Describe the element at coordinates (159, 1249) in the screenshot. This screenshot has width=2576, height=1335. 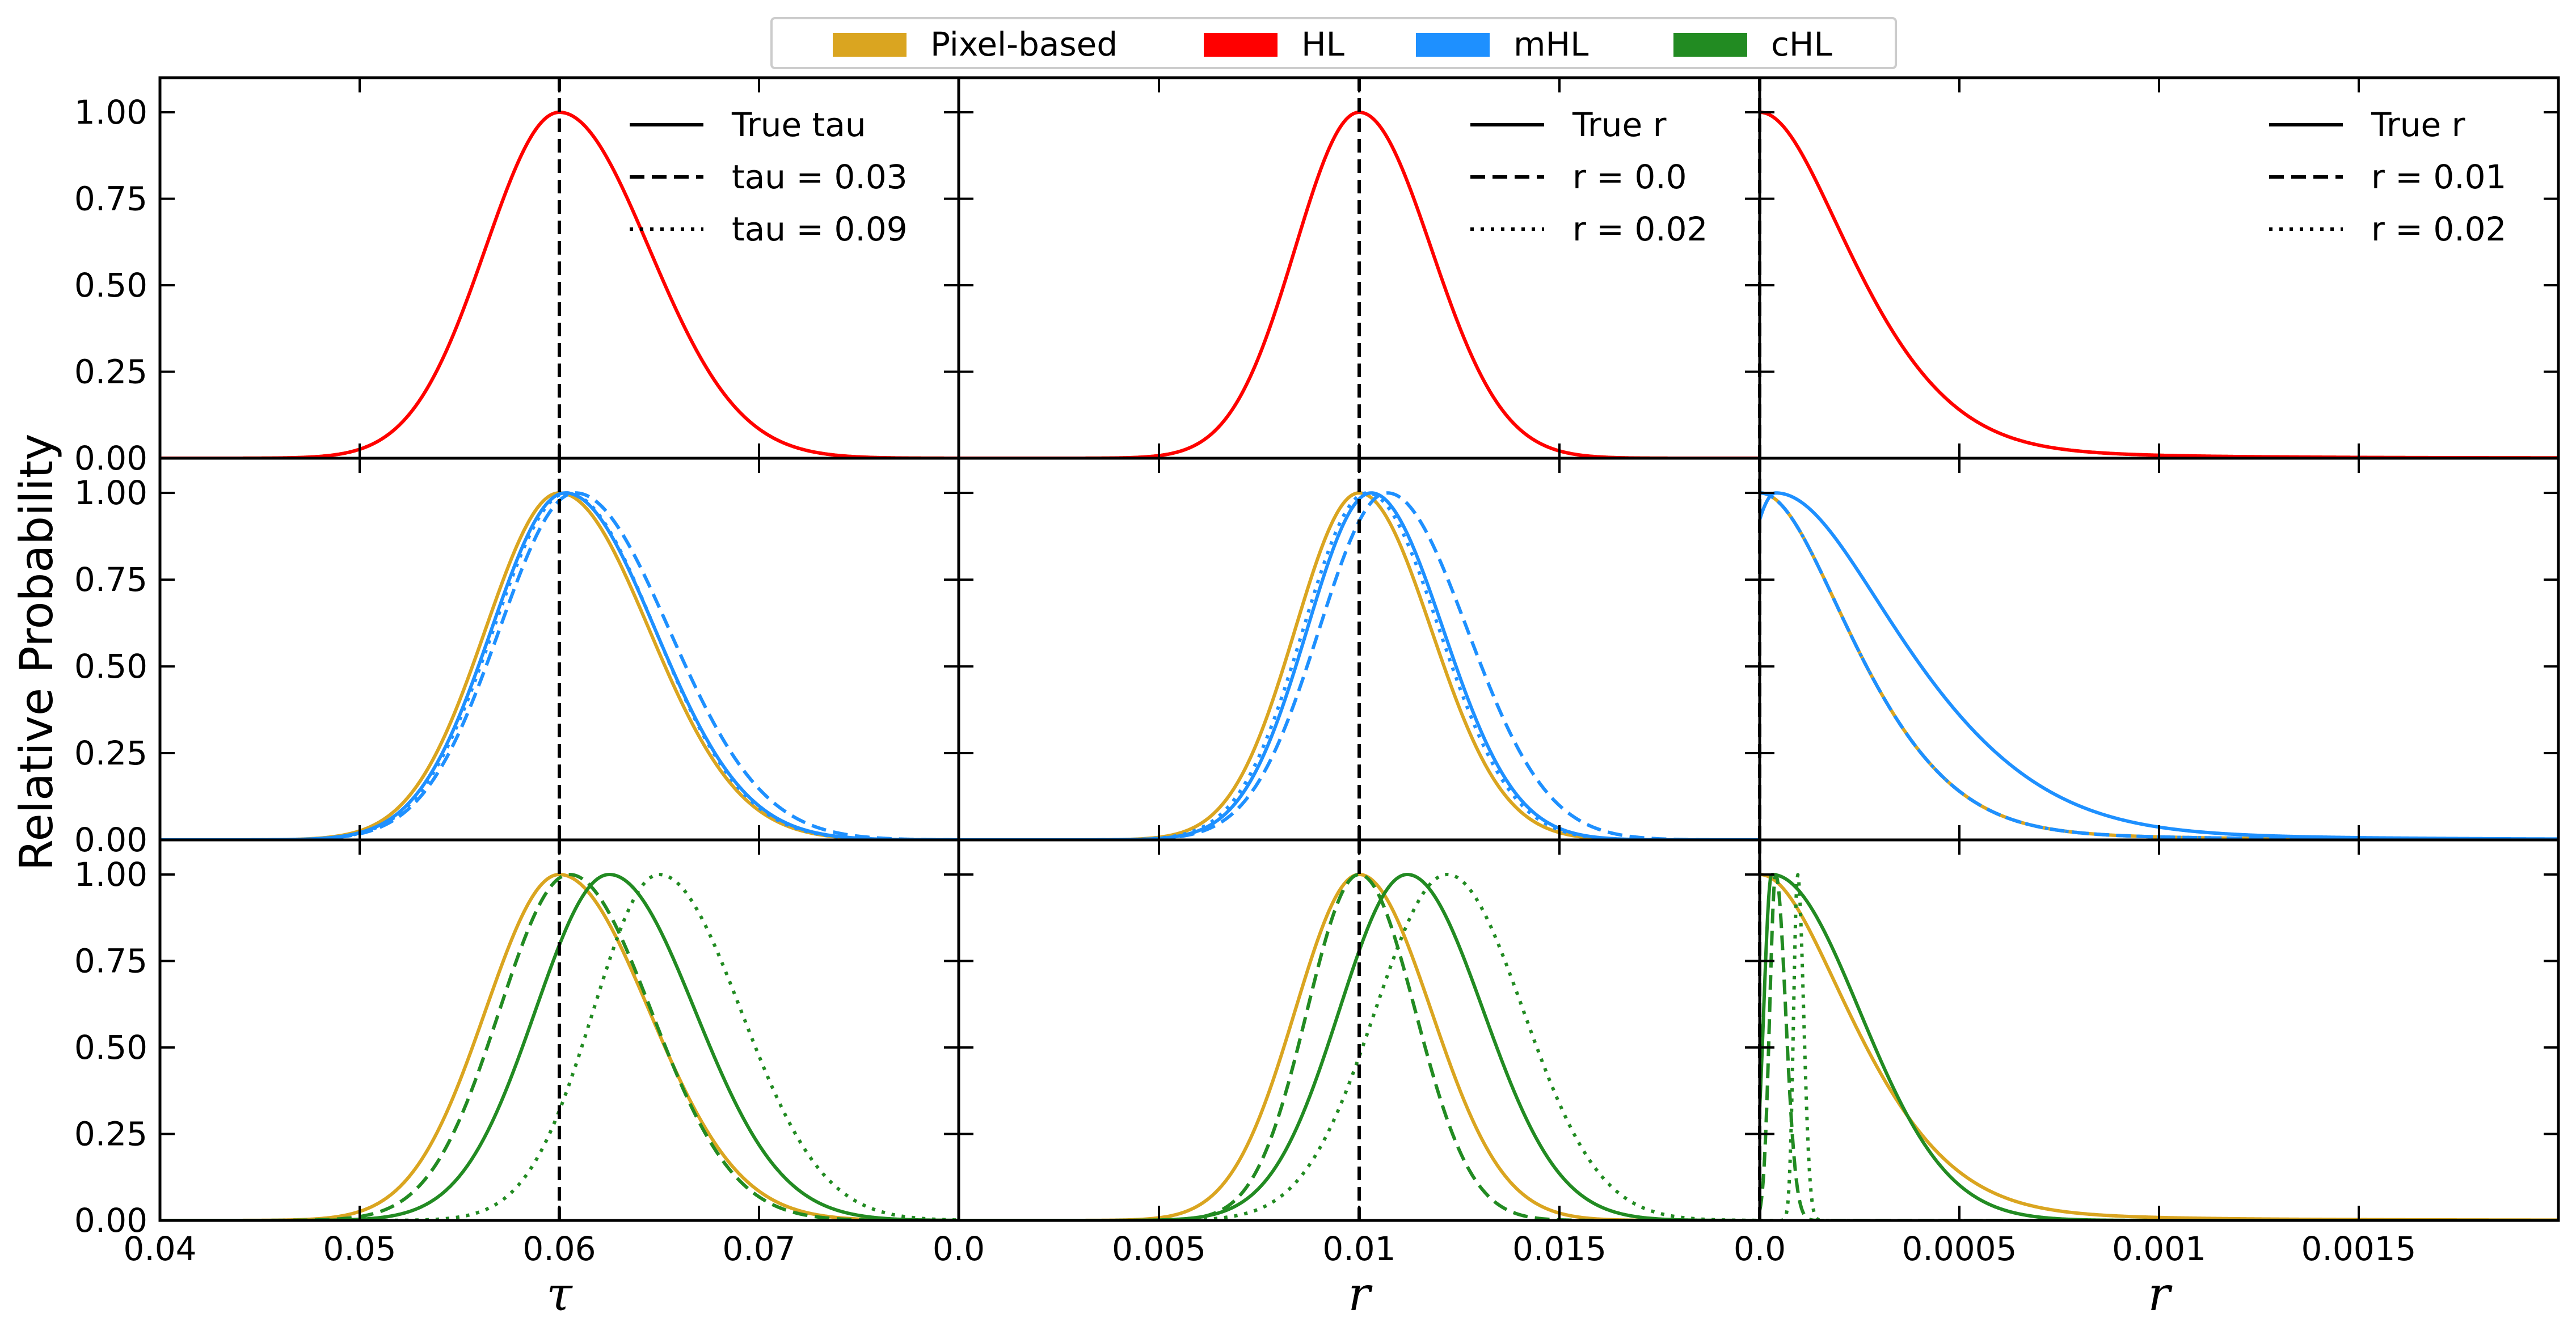
I see `x-tick-label: 0.04` at that location.